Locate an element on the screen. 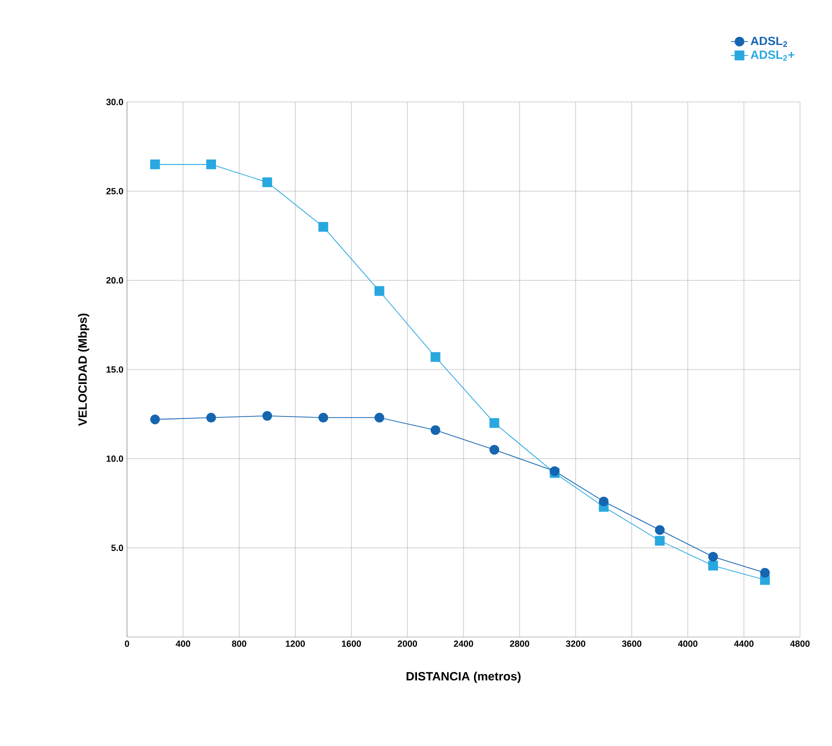 This screenshot has height=746, width=832. x-tick-label: 4000 is located at coordinates (688, 643).